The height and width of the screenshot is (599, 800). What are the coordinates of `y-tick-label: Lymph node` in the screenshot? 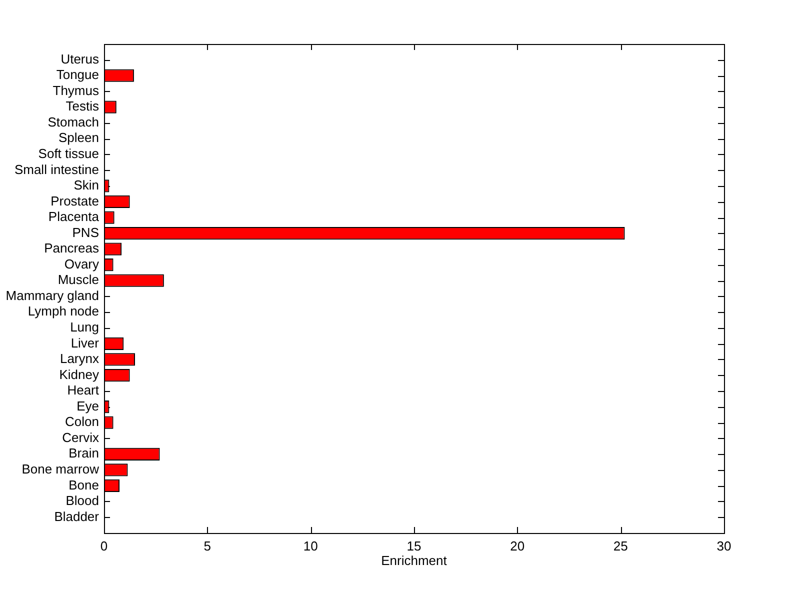 It's located at (63, 311).